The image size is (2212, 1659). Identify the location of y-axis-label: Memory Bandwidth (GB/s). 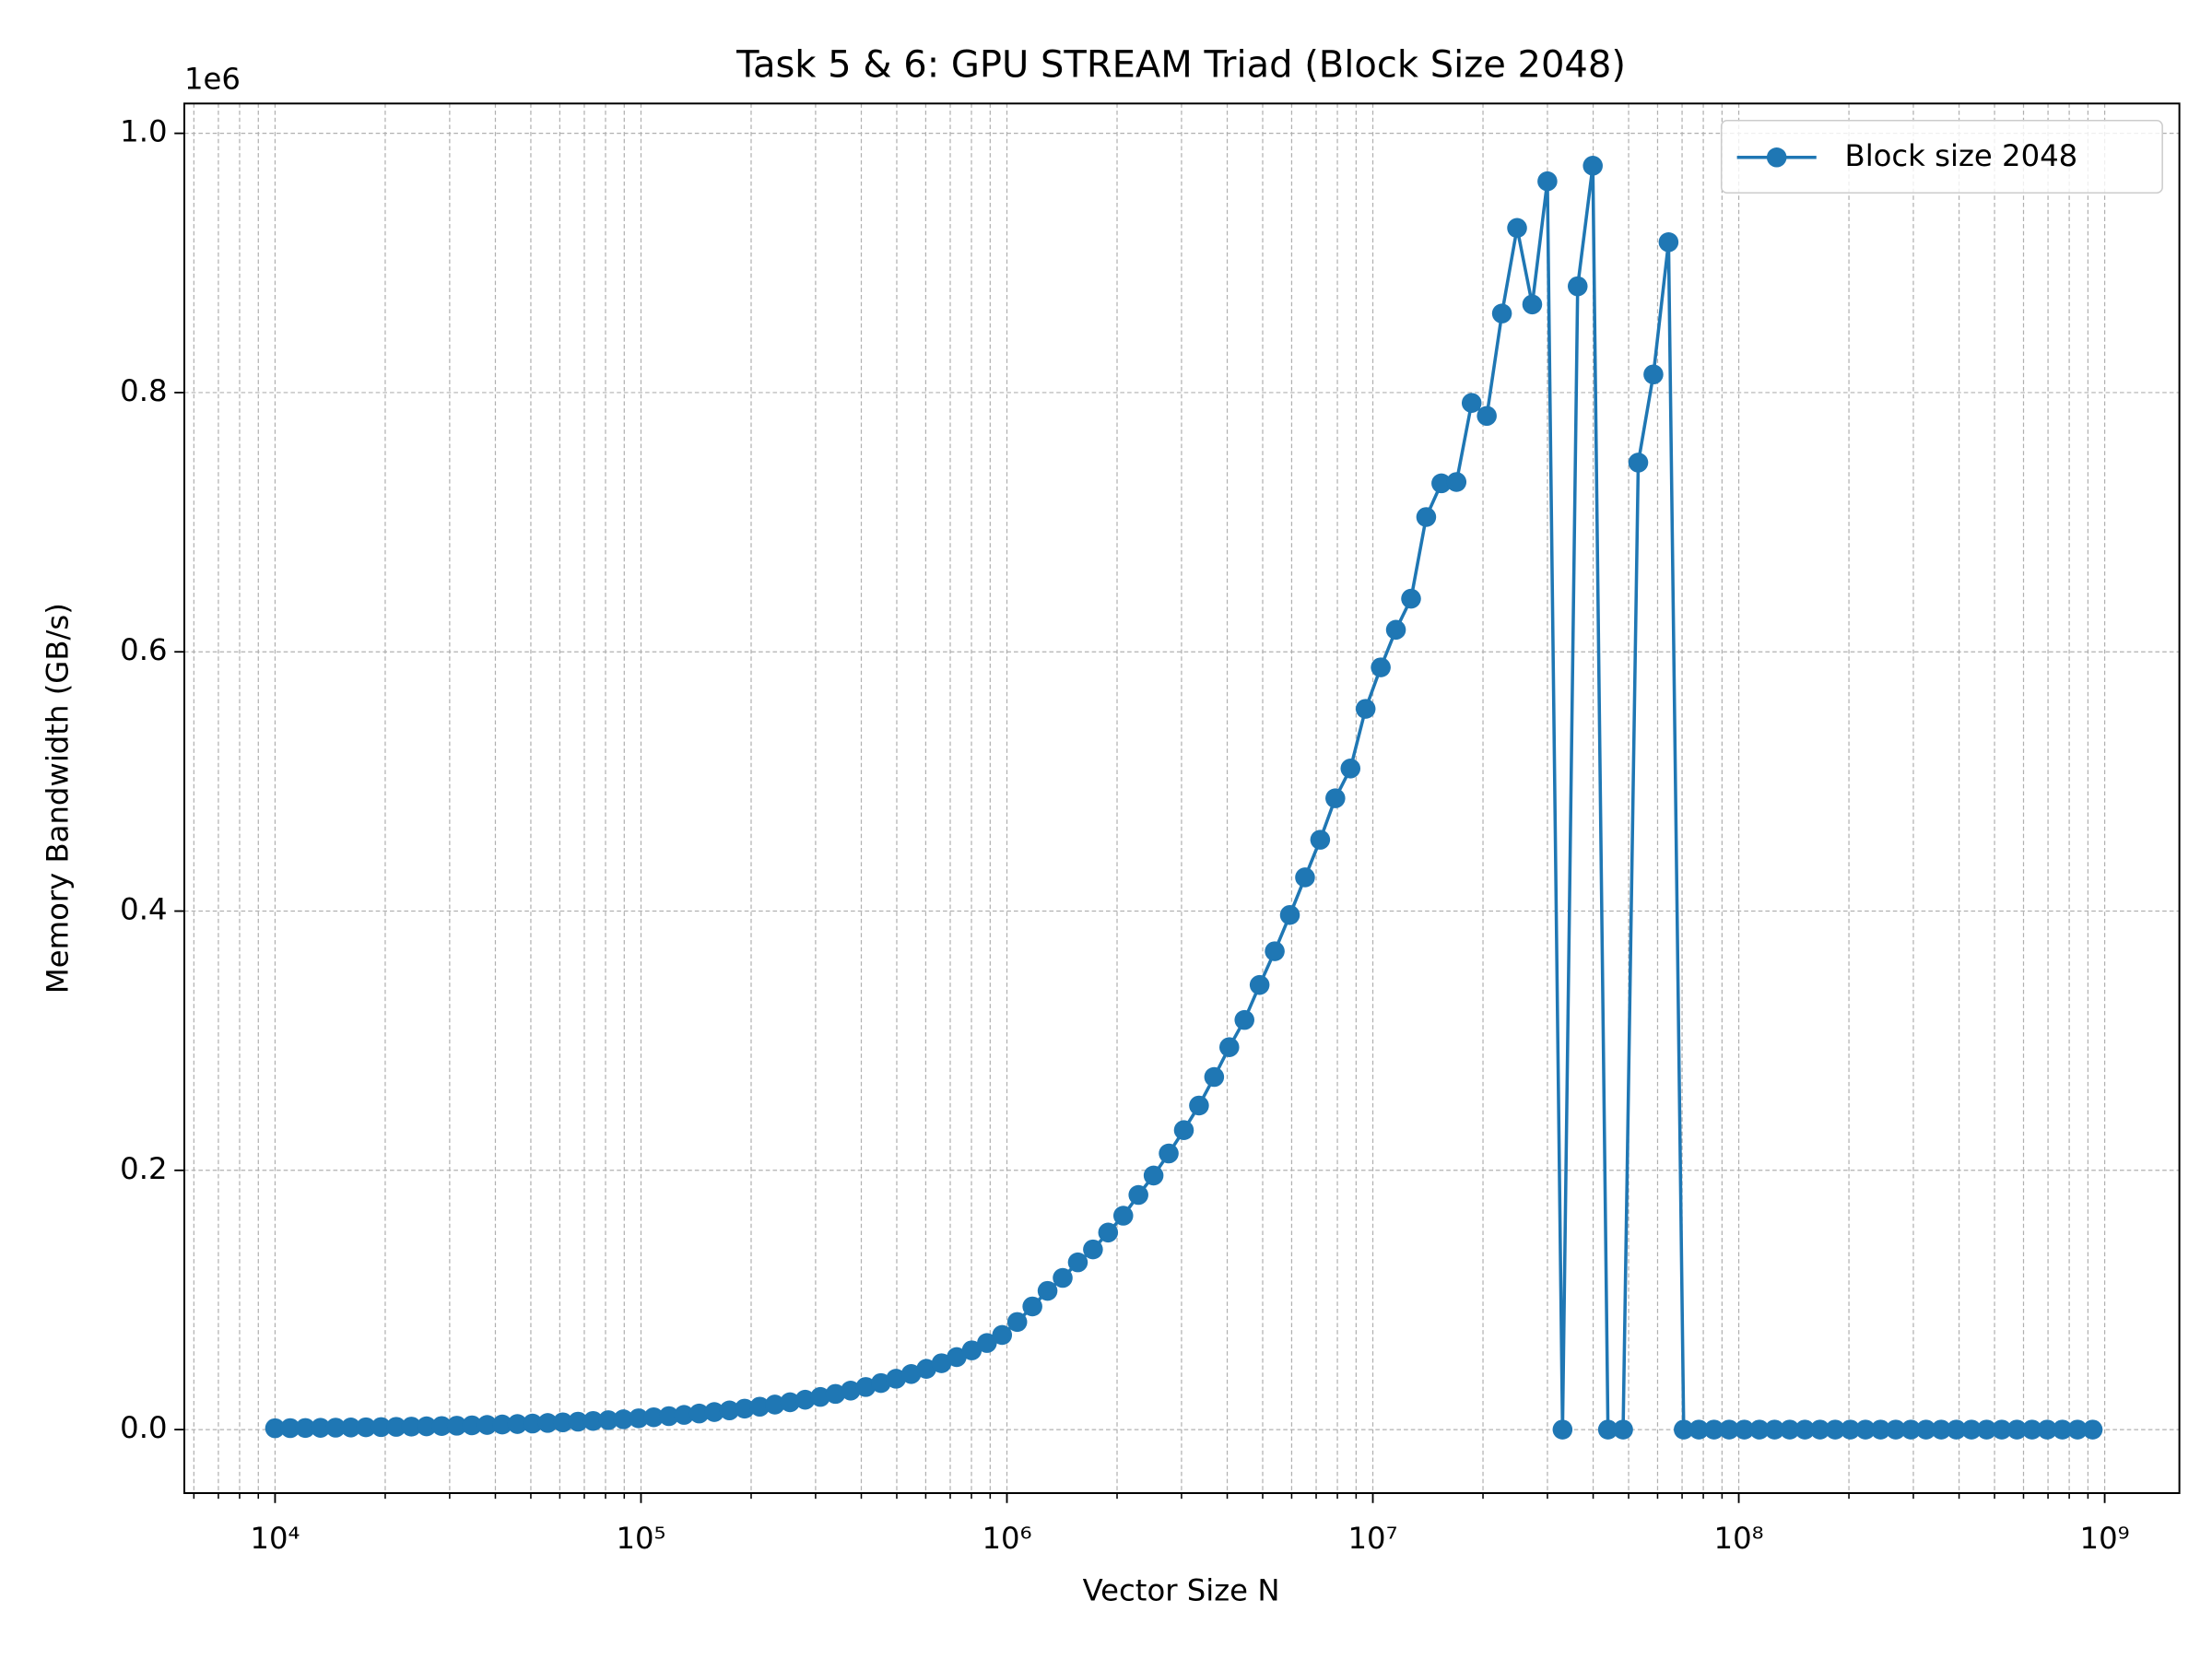
(58, 798).